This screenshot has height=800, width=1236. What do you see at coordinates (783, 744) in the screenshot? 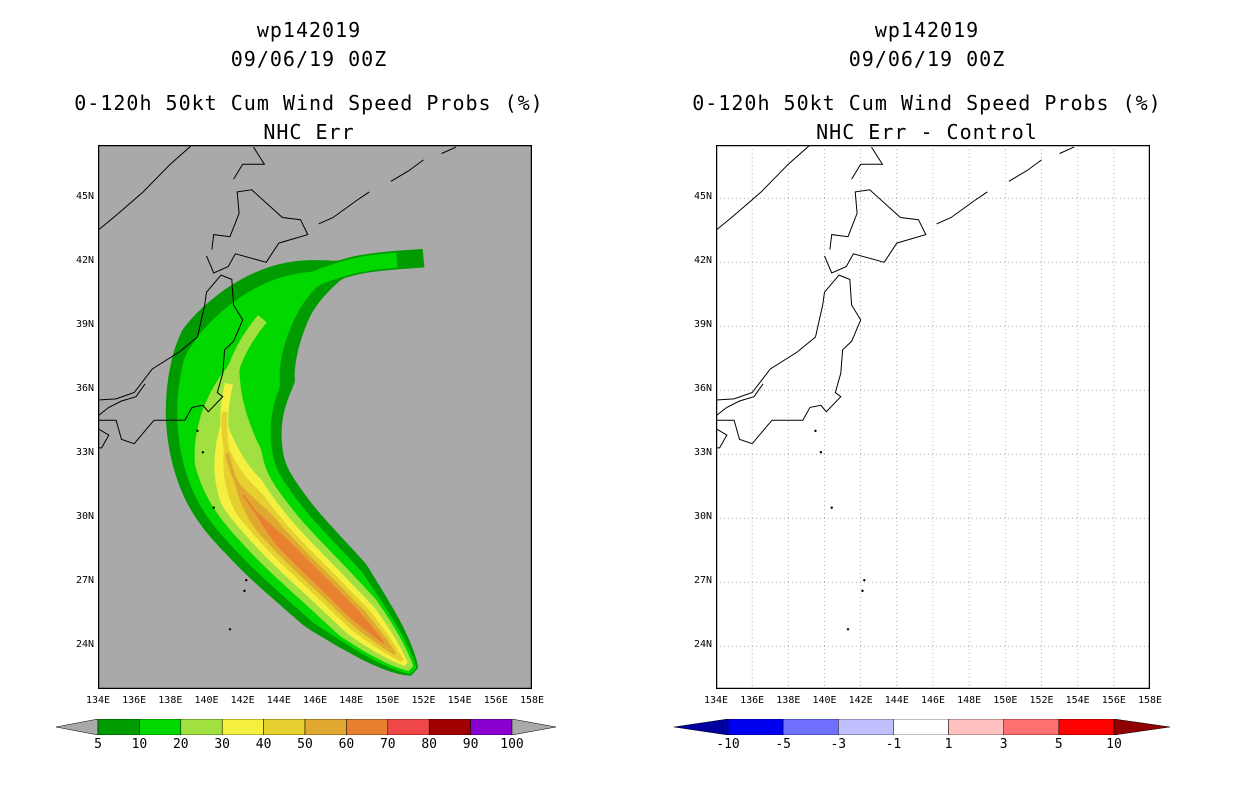
I see `colorbar-label: -5` at bounding box center [783, 744].